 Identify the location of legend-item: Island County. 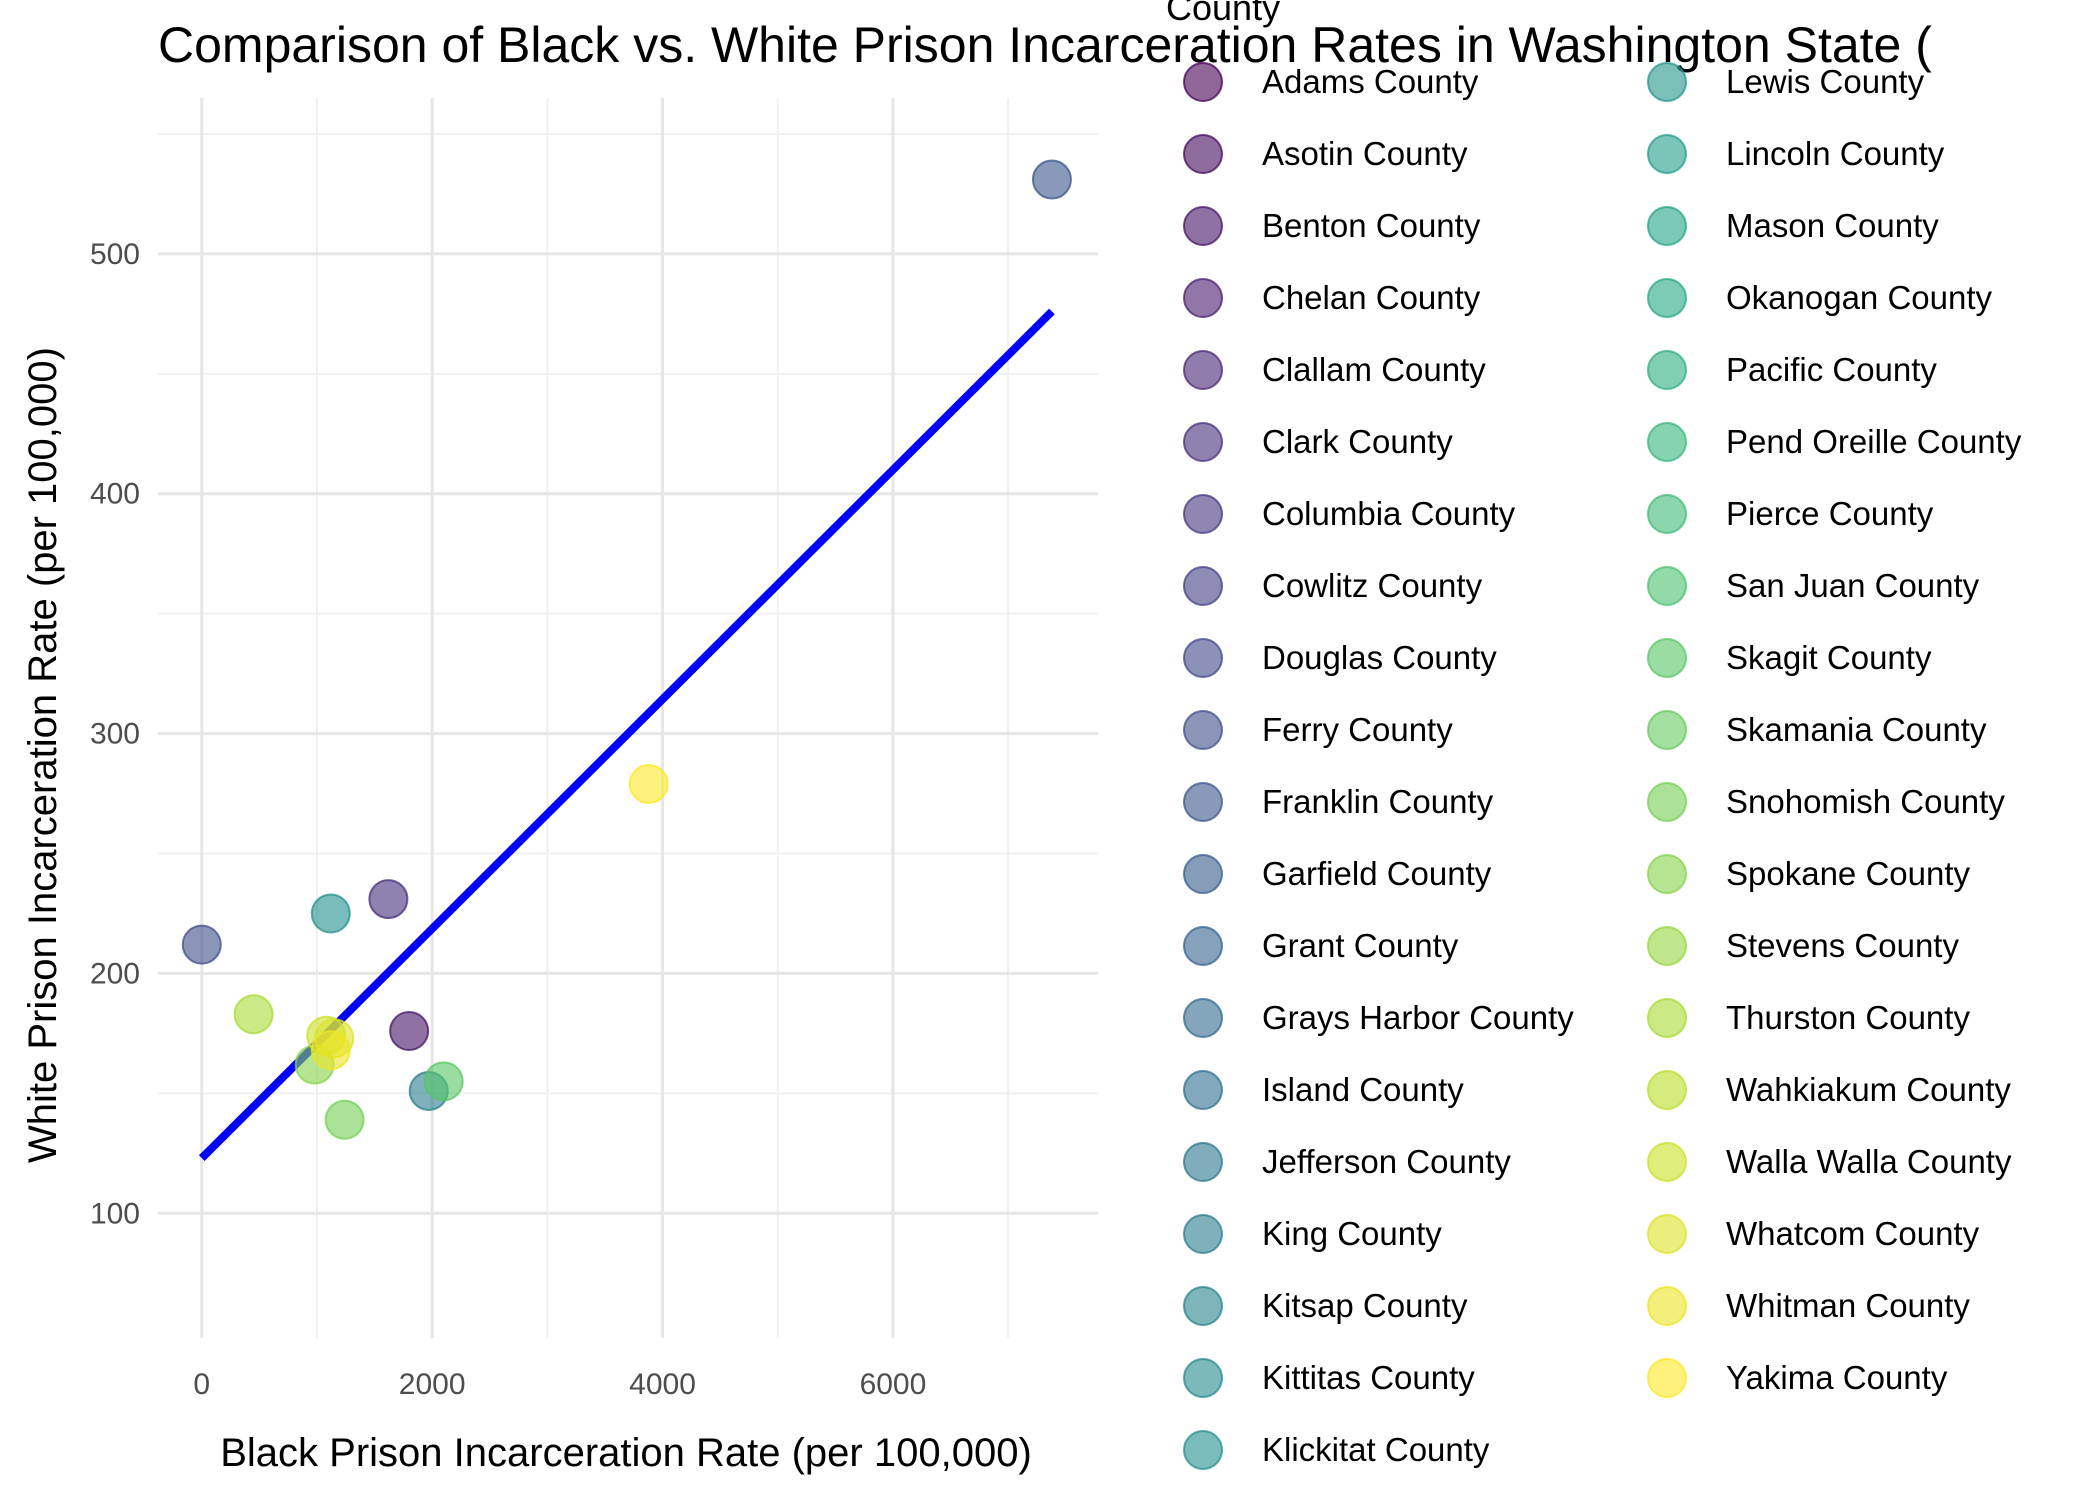
(1323, 1090).